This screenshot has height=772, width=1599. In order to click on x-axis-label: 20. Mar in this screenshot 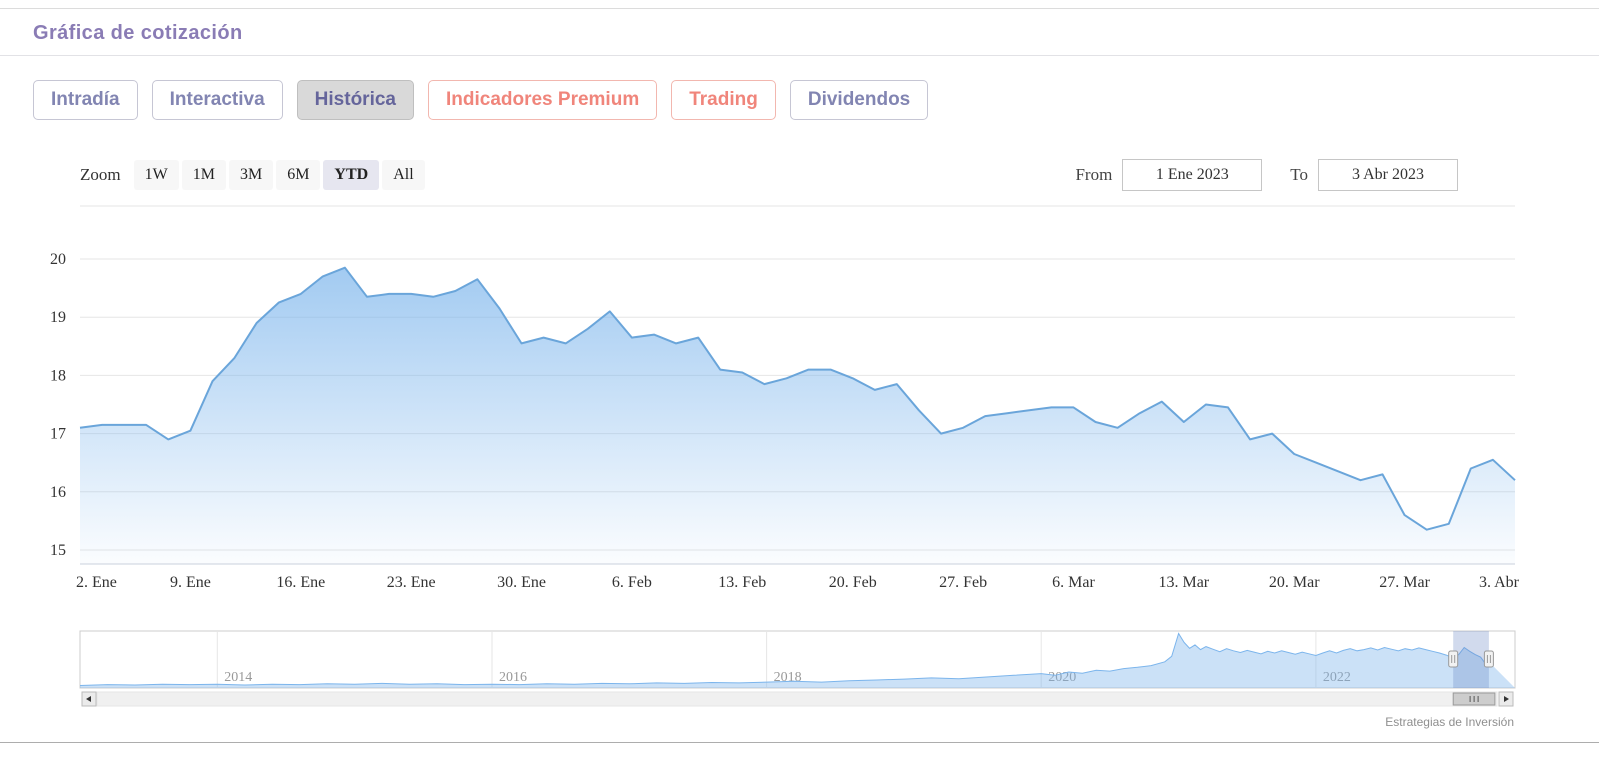, I will do `click(1294, 582)`.